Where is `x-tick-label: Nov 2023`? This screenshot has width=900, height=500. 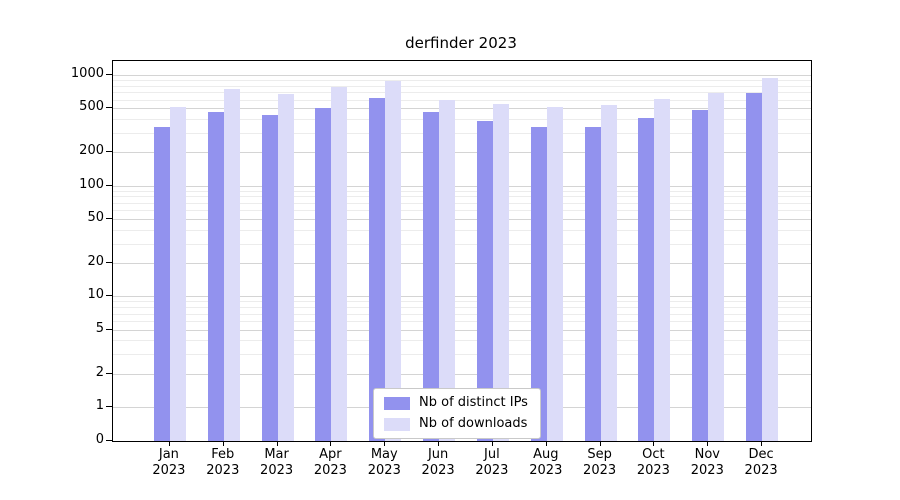 x-tick-label: Nov 2023 is located at coordinates (707, 462).